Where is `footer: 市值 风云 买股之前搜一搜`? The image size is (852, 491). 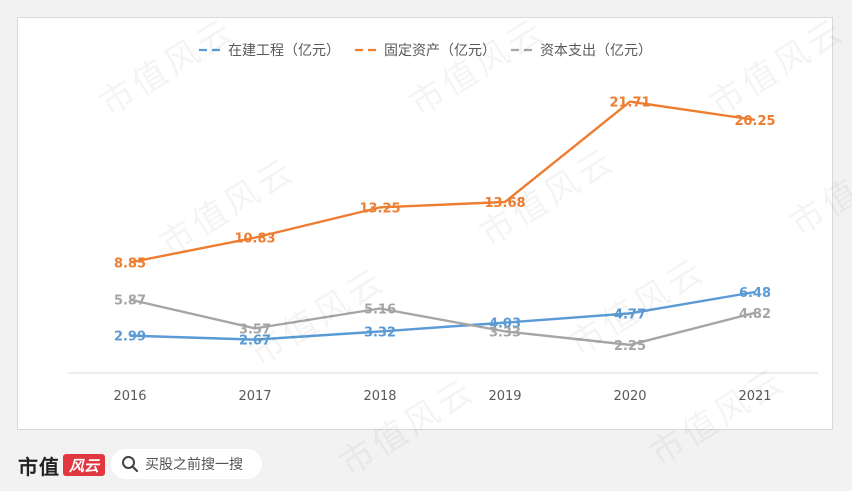 footer: 市值 风云 买股之前搜一搜 is located at coordinates (426, 465).